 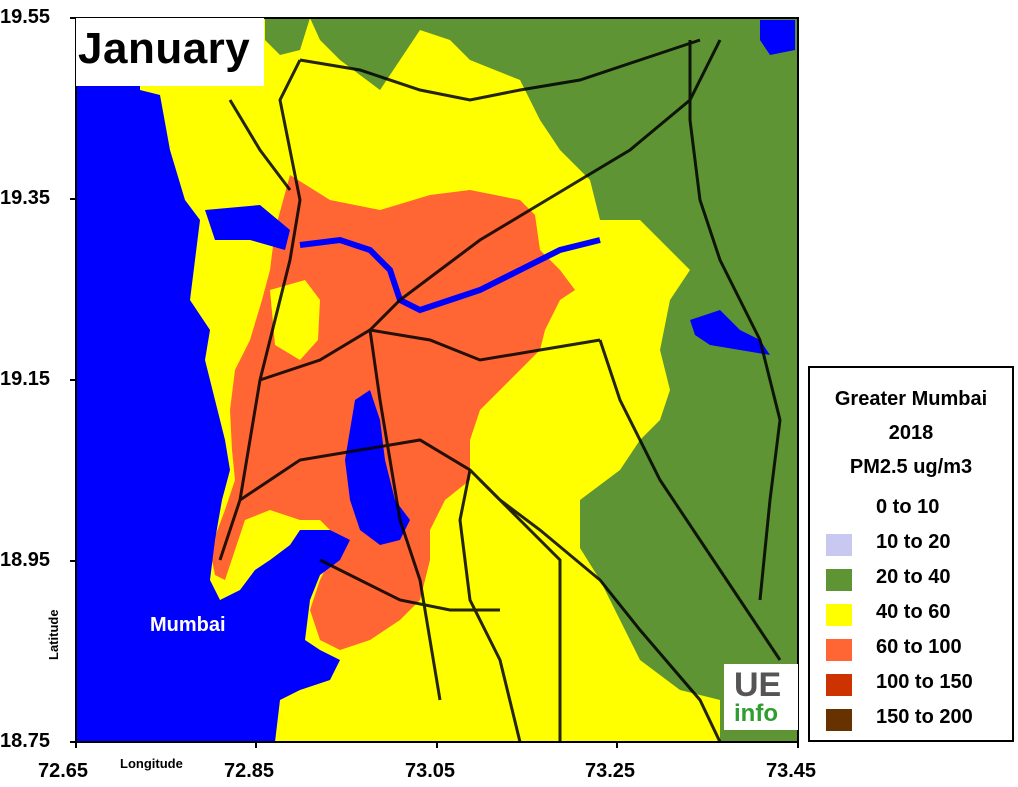 I want to click on x-tick-label: 73.25, so click(x=610, y=771).